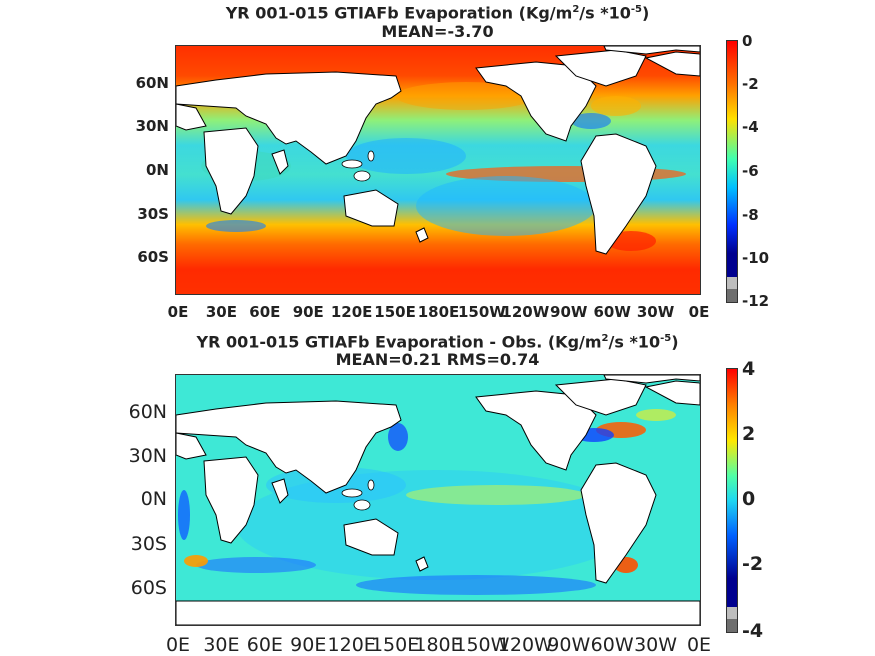 The image size is (875, 656). I want to click on bottom-lon-label: 90W, so click(569, 645).